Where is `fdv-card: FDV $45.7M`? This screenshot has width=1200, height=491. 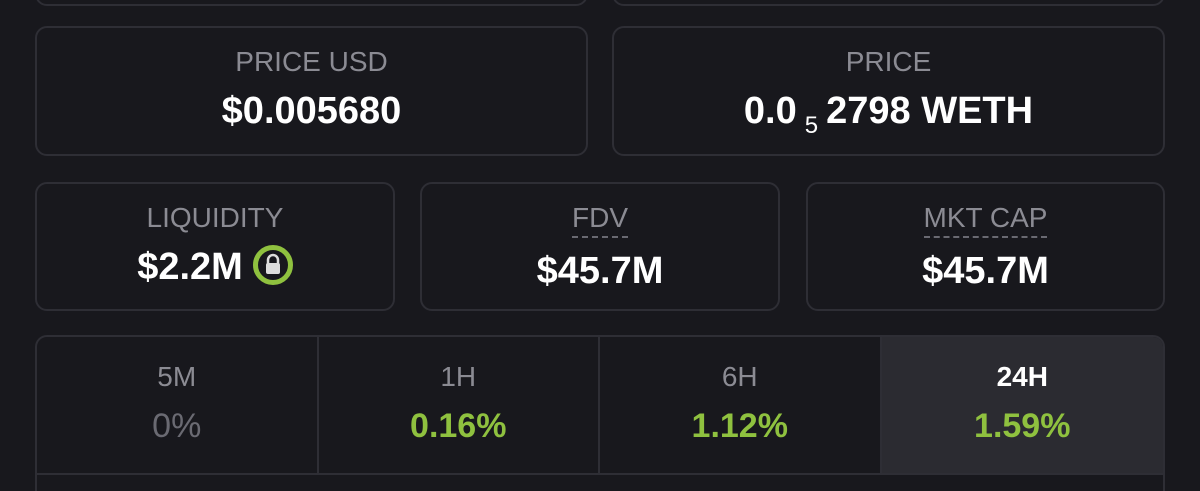 fdv-card: FDV $45.7M is located at coordinates (600, 246).